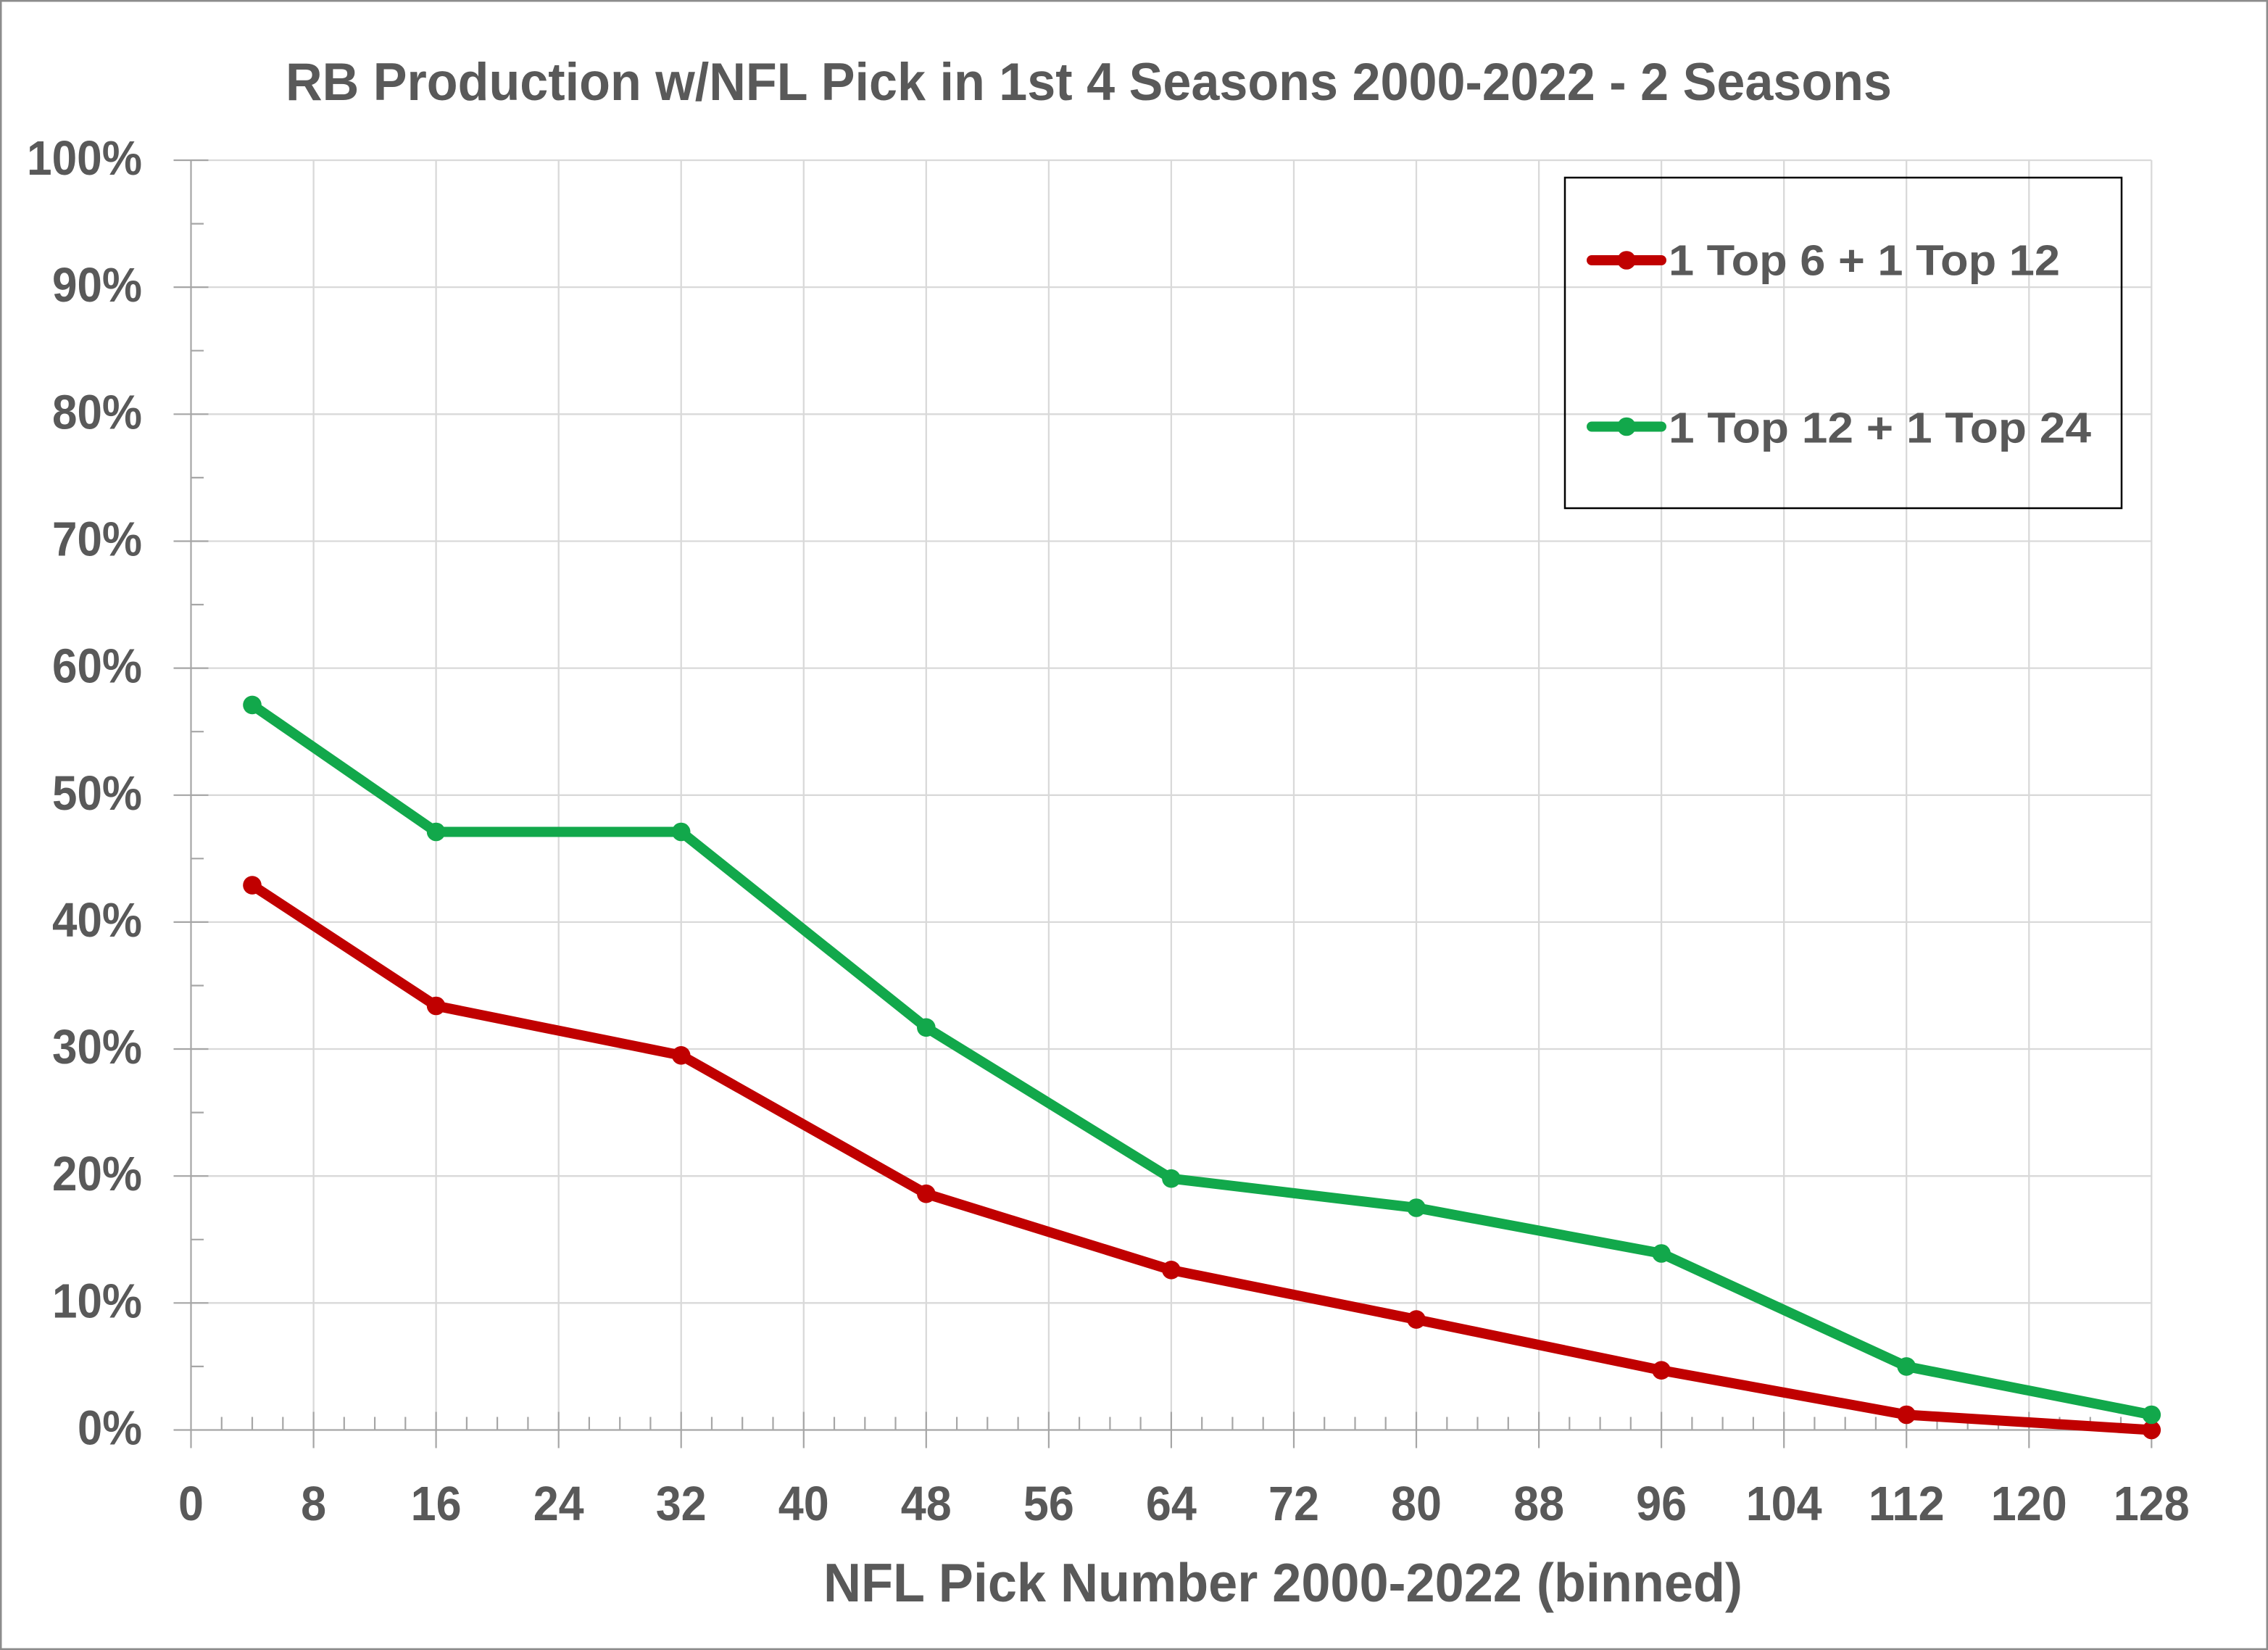  What do you see at coordinates (803, 1504) in the screenshot?
I see `svg-text: 40` at bounding box center [803, 1504].